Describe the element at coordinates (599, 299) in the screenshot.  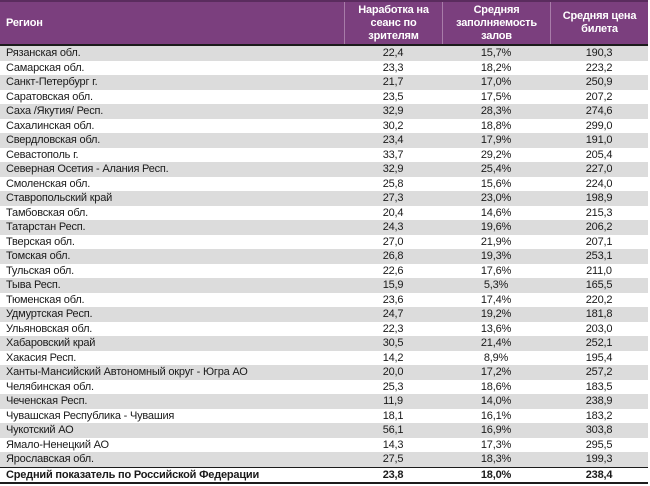
I see `price-cell: 220,2` at that location.